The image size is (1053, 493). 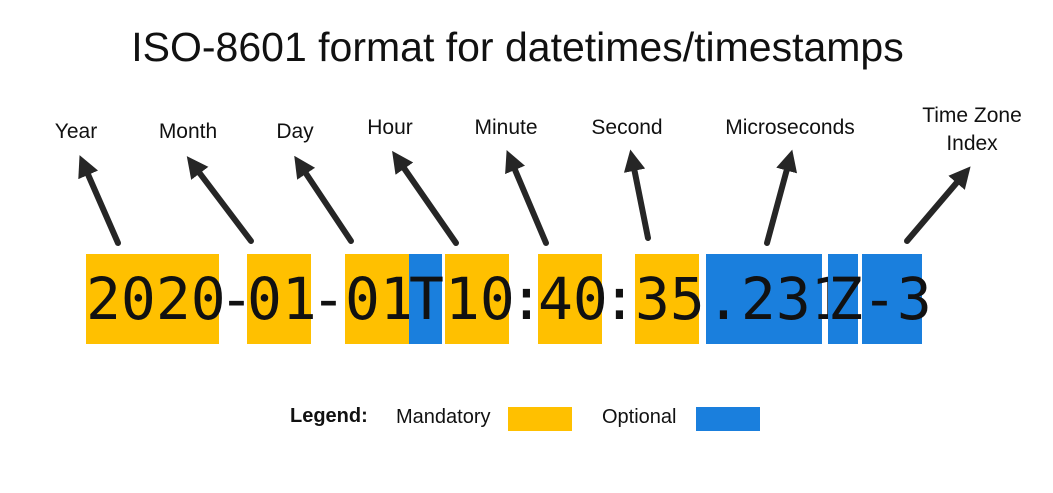 I want to click on diagram-title: ISO-8601 format for datetimes/timestamps, so click(x=517, y=47).